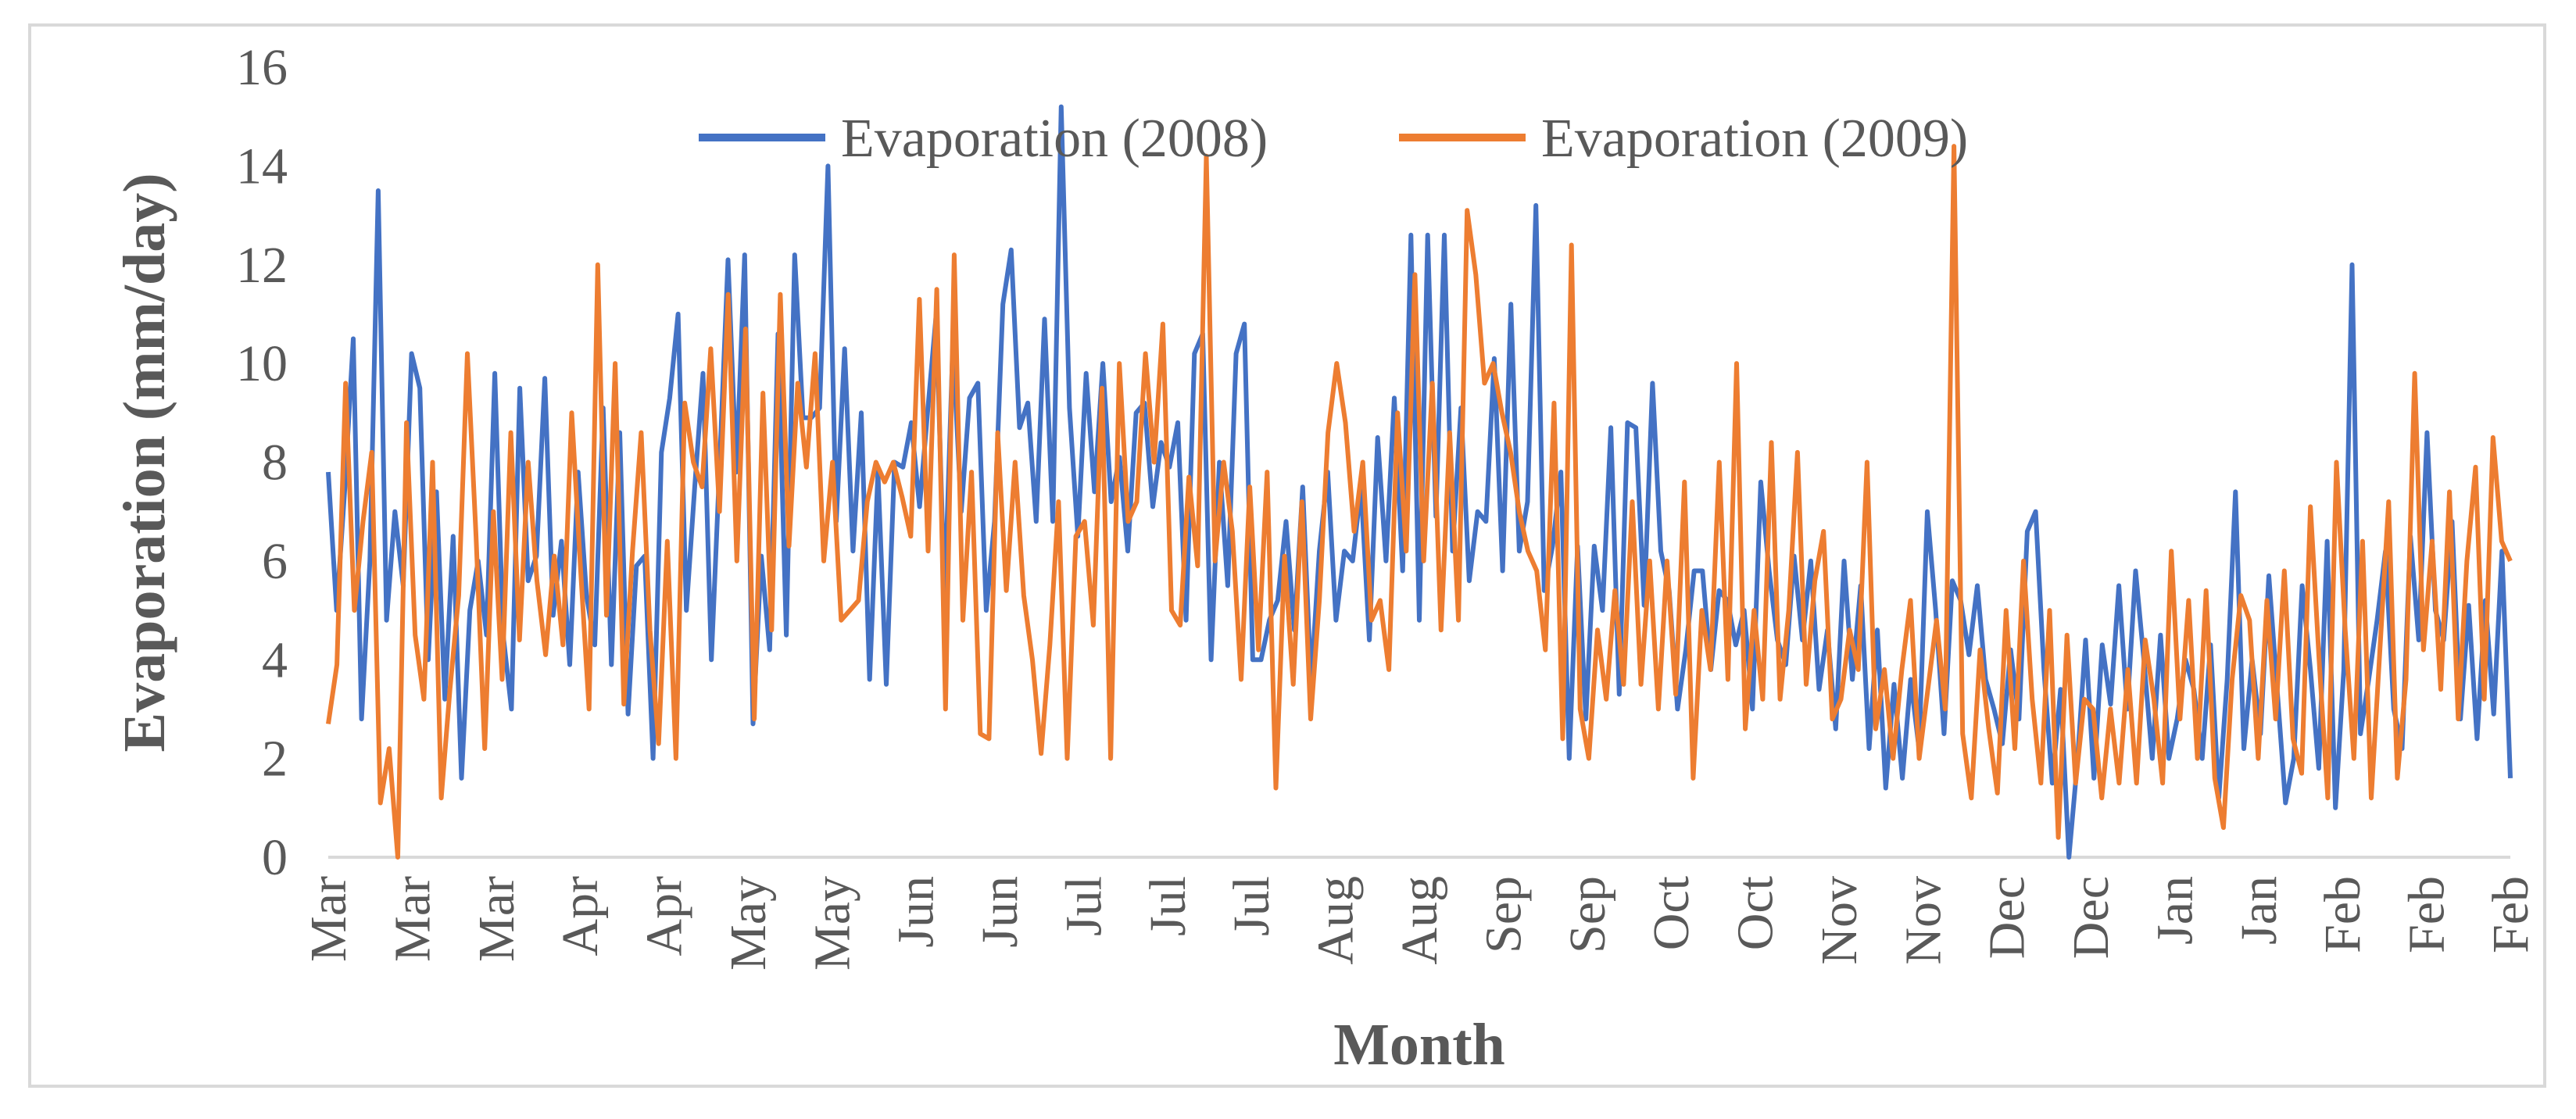 The image size is (2576, 1119). Describe the element at coordinates (262, 265) in the screenshot. I see `y-tick-label: 12` at that location.